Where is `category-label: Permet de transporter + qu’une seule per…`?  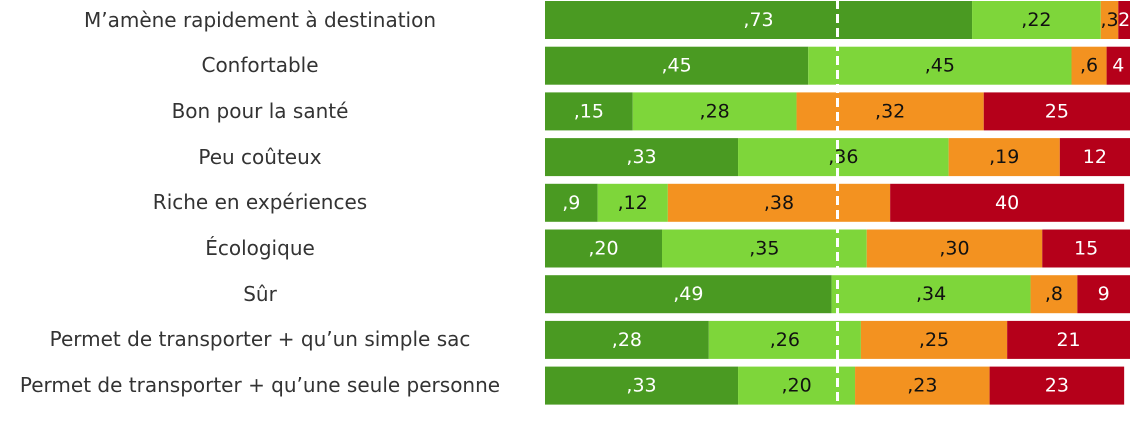 category-label: Permet de transporter + qu’une seule per… is located at coordinates (260, 385).